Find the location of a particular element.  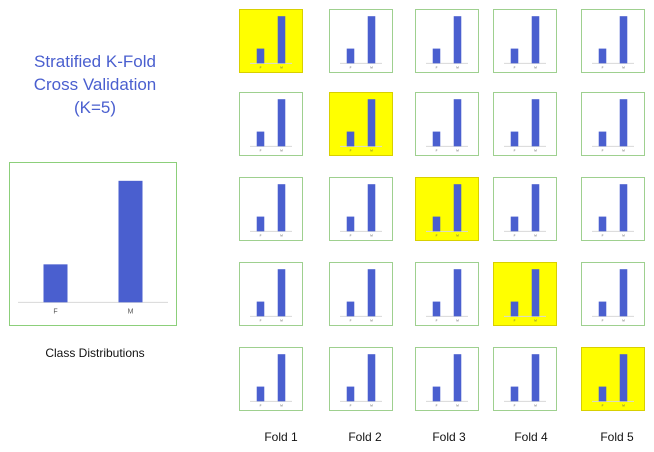

mini-3-1-bar-f is located at coordinates (260, 224).